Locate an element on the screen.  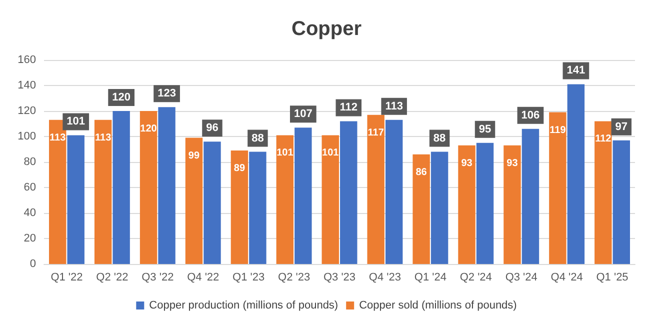
data-label: 117 is located at coordinates (376, 132).